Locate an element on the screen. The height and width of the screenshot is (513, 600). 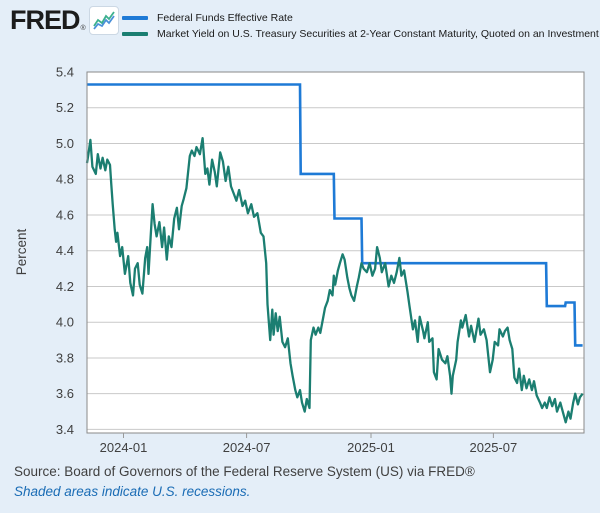
y-axis-title: Percent is located at coordinates (21, 251).